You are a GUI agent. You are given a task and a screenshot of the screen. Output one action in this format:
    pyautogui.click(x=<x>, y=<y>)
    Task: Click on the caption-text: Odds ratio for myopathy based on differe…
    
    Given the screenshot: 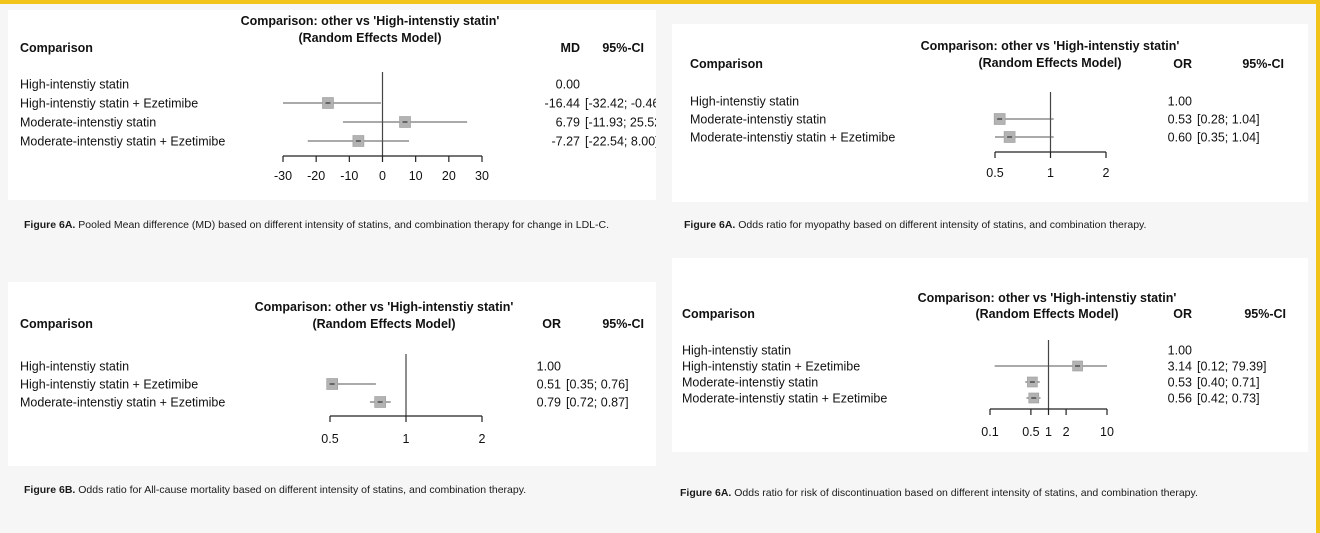 What is the action you would take?
    pyautogui.click(x=941, y=225)
    